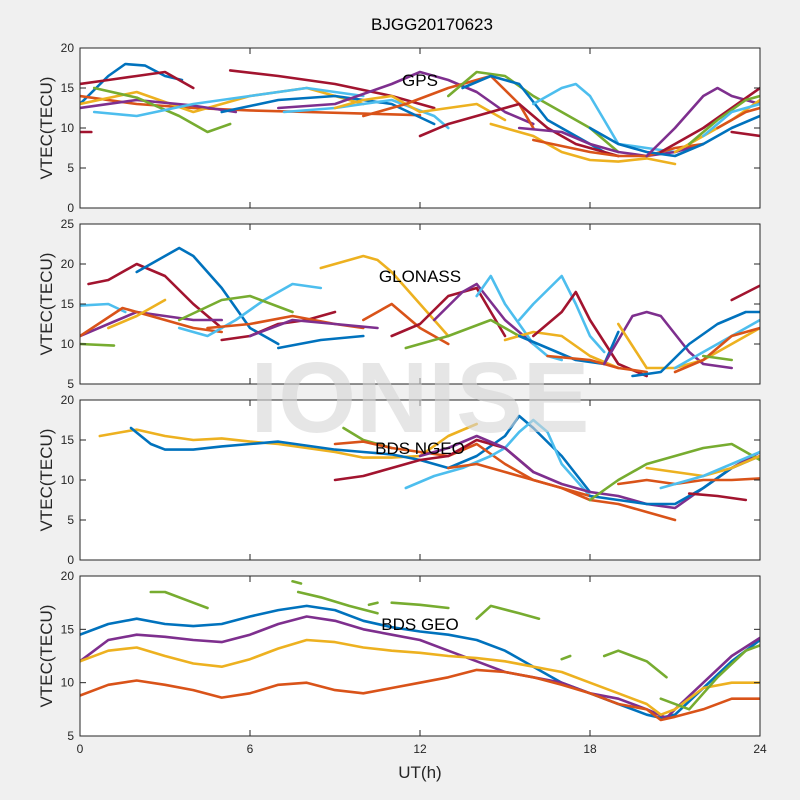  I want to click on x-tick-label: 24, so click(760, 749).